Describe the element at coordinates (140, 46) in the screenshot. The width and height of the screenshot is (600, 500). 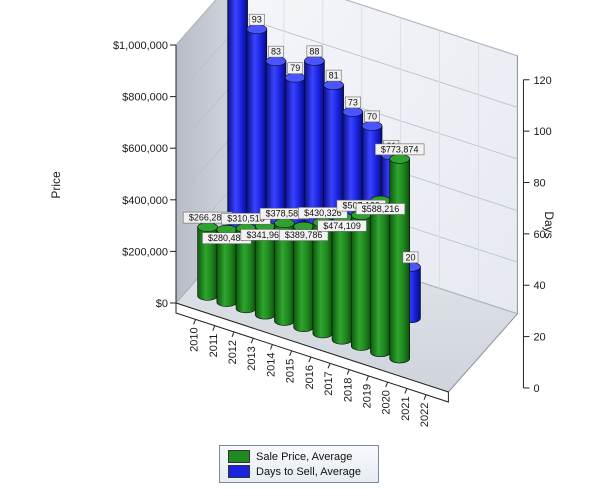
I see `y-left-tick-label: $1,000,000` at that location.